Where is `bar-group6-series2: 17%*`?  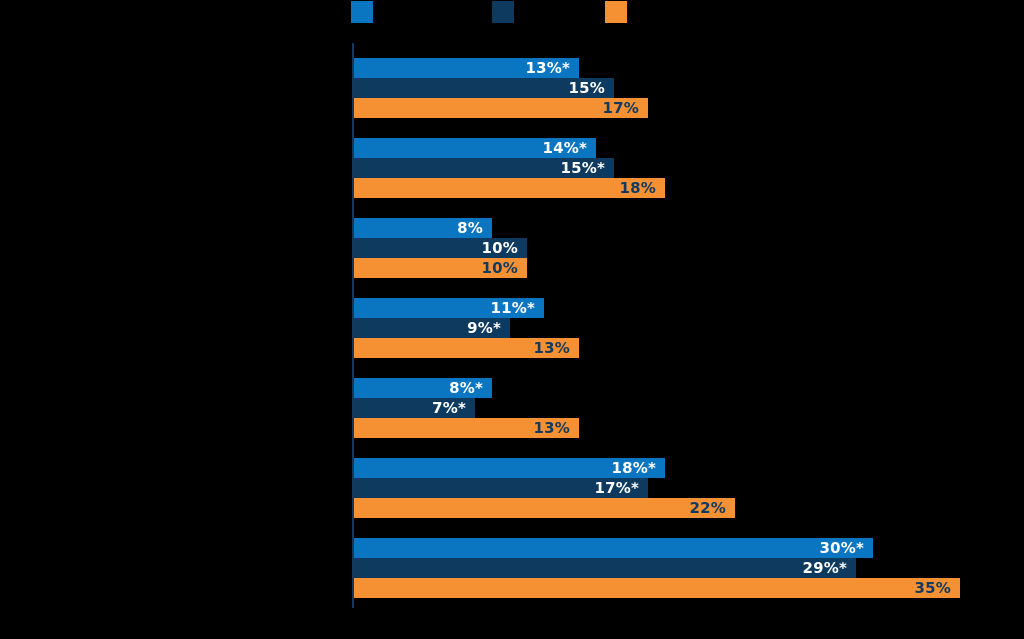
bar-group6-series2: 17%* is located at coordinates (501, 488).